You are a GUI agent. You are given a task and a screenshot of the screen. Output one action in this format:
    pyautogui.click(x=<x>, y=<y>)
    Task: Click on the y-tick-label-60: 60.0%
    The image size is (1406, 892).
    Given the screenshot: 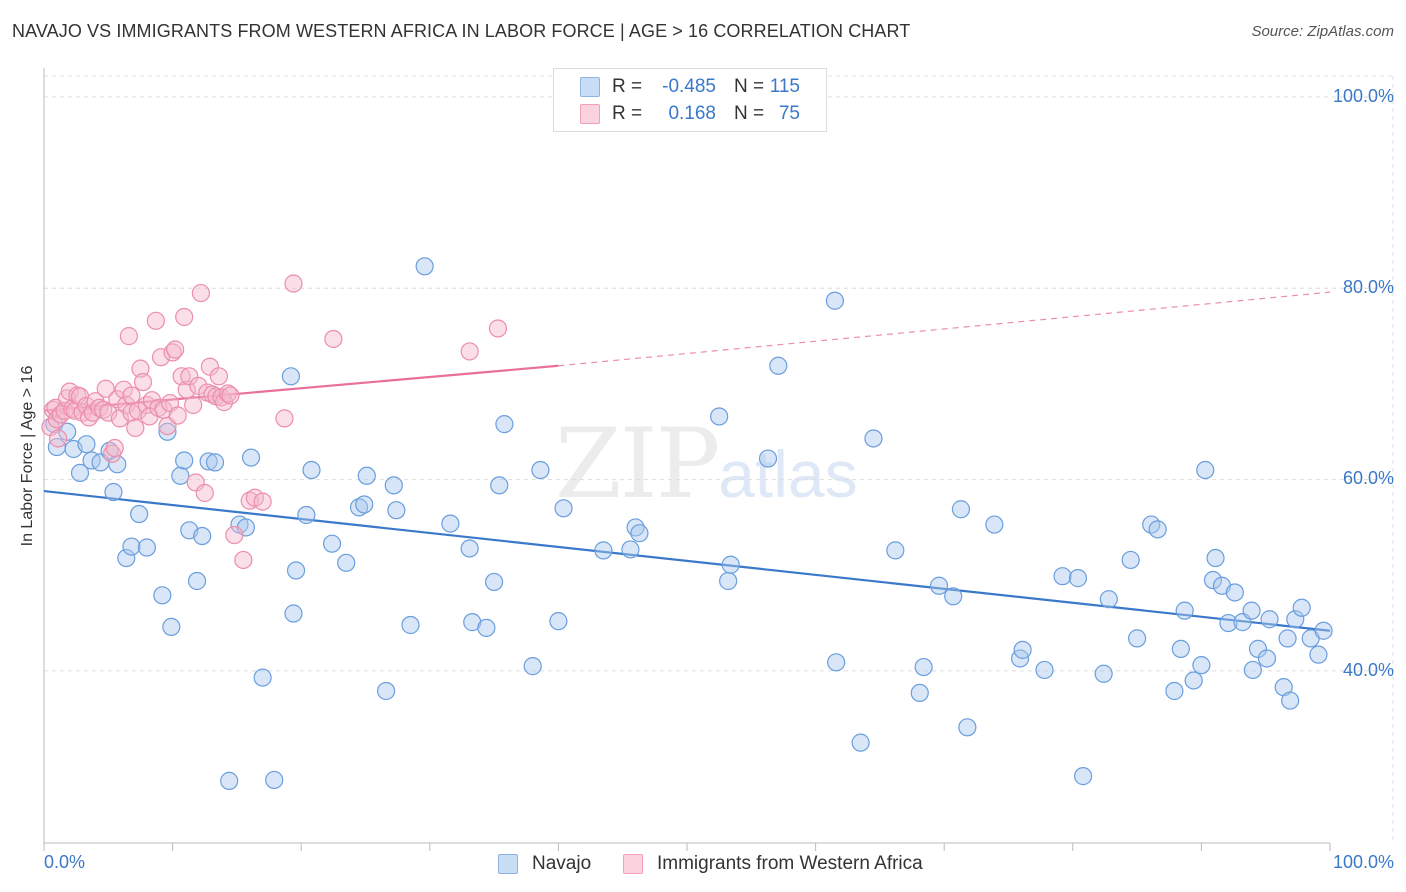 What is the action you would take?
    pyautogui.click(x=1368, y=478)
    